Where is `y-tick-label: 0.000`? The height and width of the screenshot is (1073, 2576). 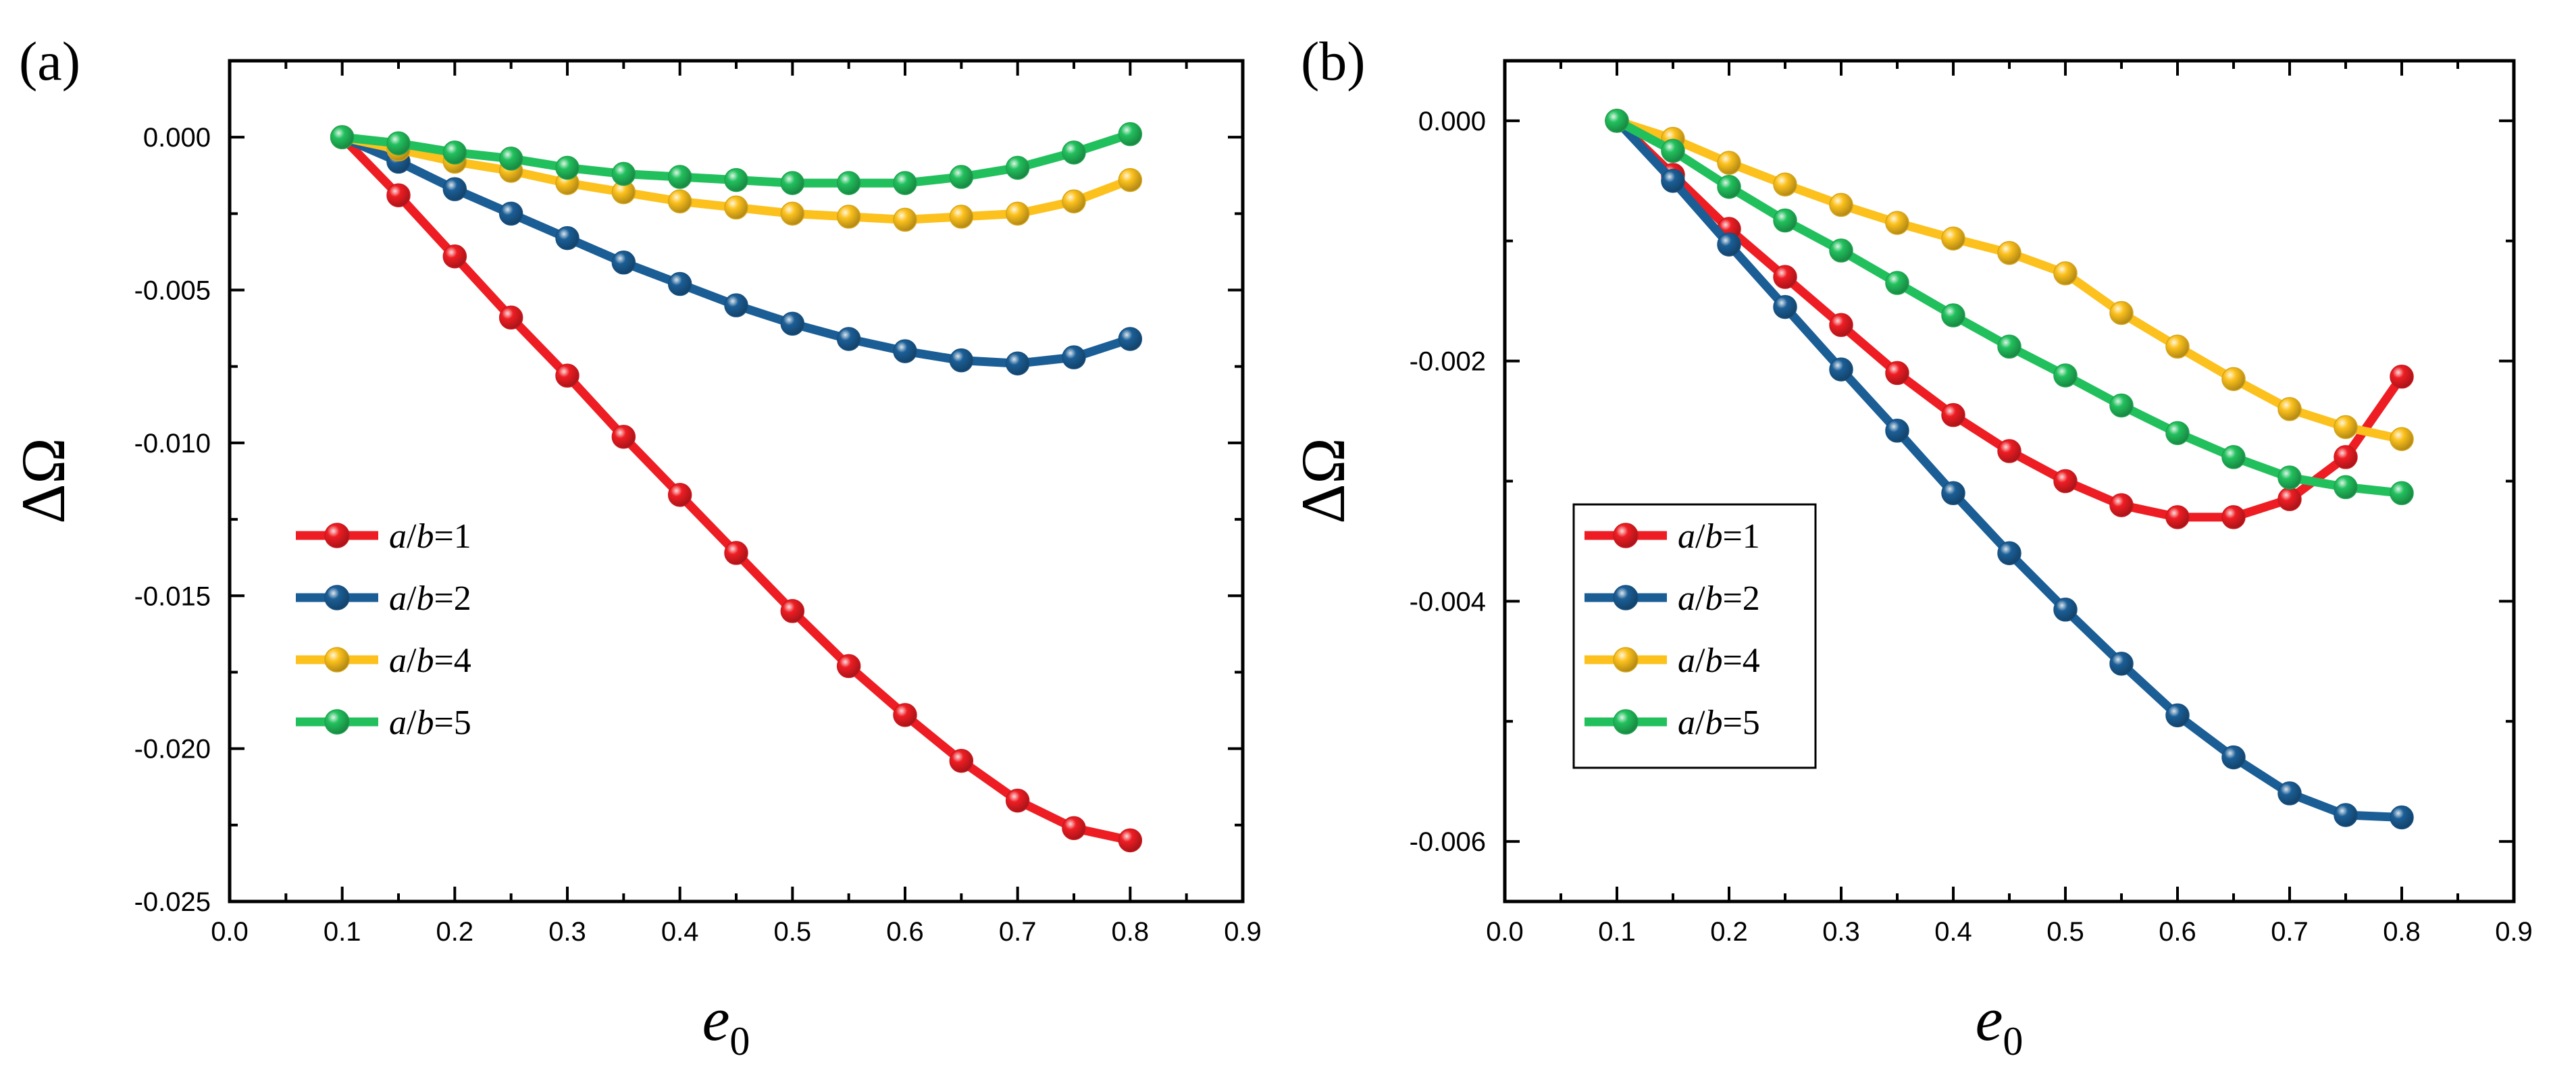
y-tick-label: 0.000 is located at coordinates (177, 138).